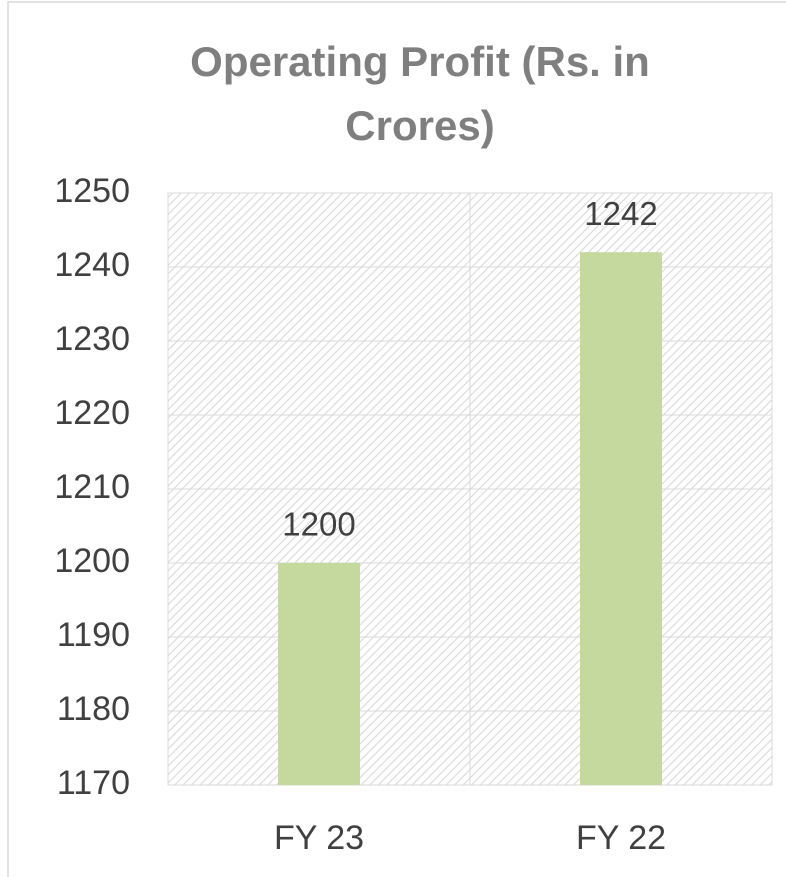  Describe the element at coordinates (92, 339) in the screenshot. I see `y-tick-label: 1230` at that location.